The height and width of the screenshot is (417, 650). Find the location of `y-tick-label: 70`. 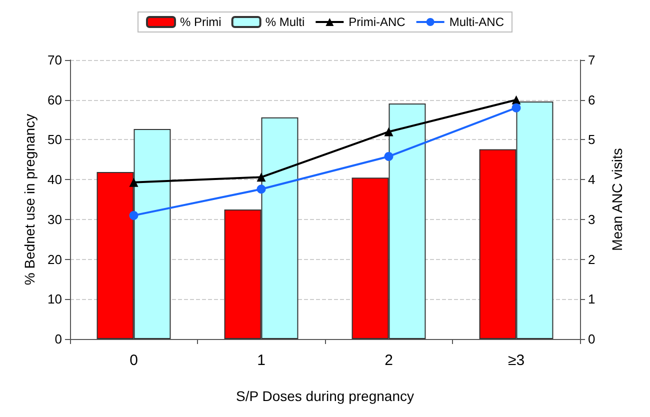

y-tick-label: 70 is located at coordinates (55, 60).